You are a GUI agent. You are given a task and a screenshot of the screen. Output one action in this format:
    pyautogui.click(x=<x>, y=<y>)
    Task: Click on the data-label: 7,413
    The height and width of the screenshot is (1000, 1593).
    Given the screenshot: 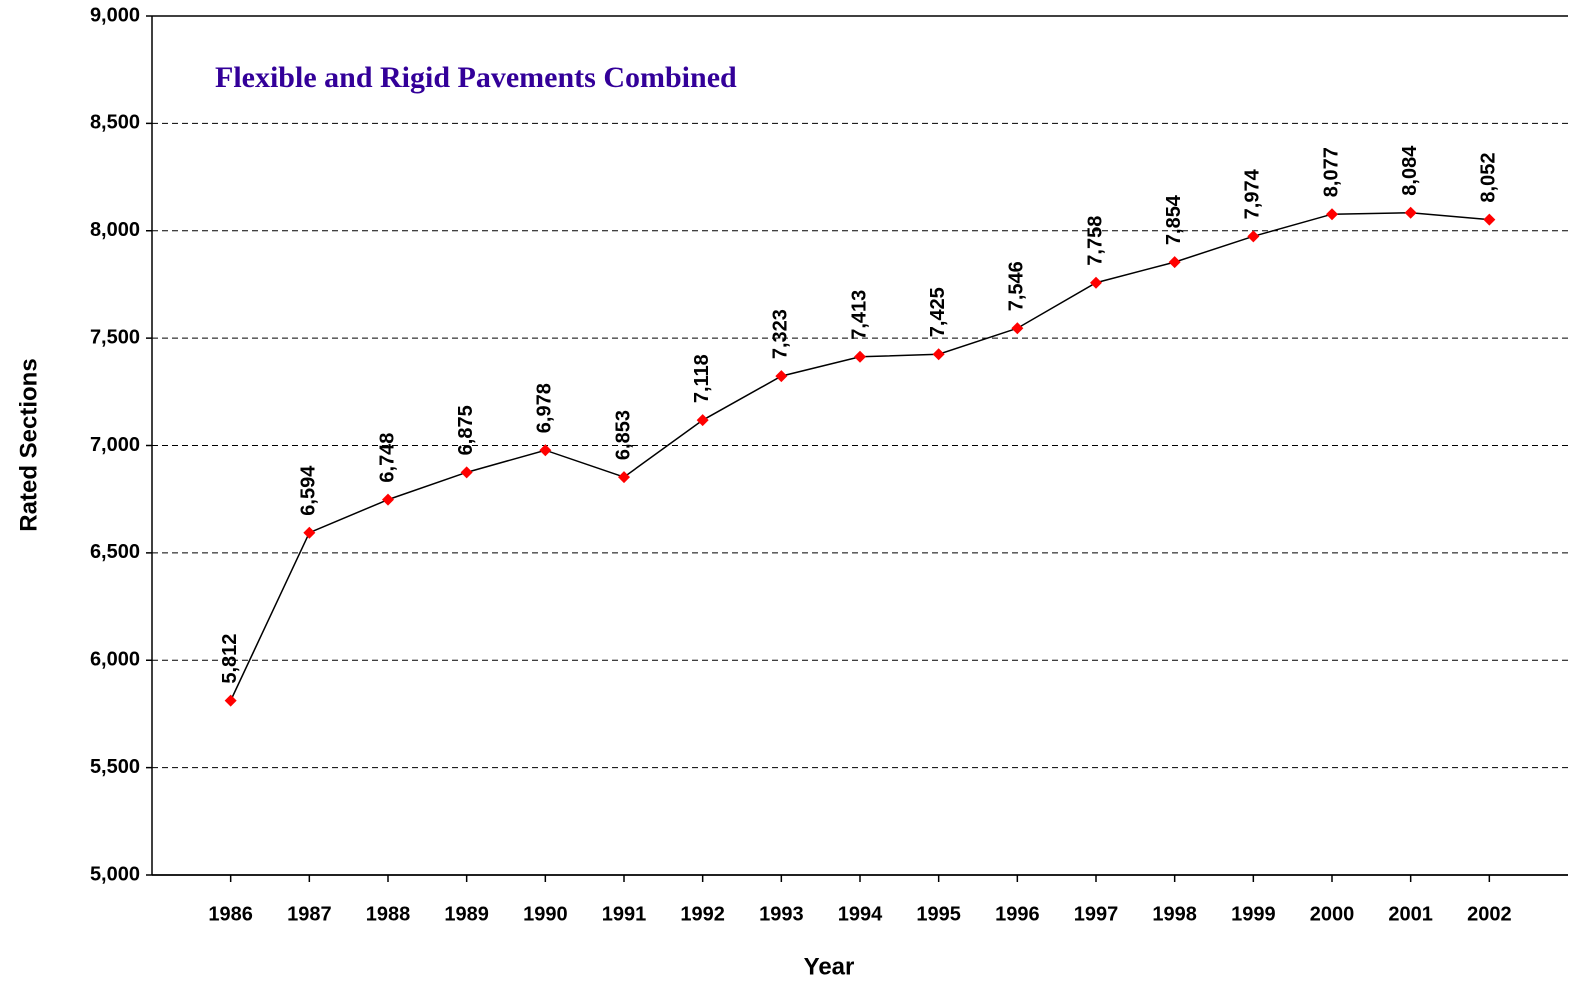 What is the action you would take?
    pyautogui.click(x=859, y=315)
    